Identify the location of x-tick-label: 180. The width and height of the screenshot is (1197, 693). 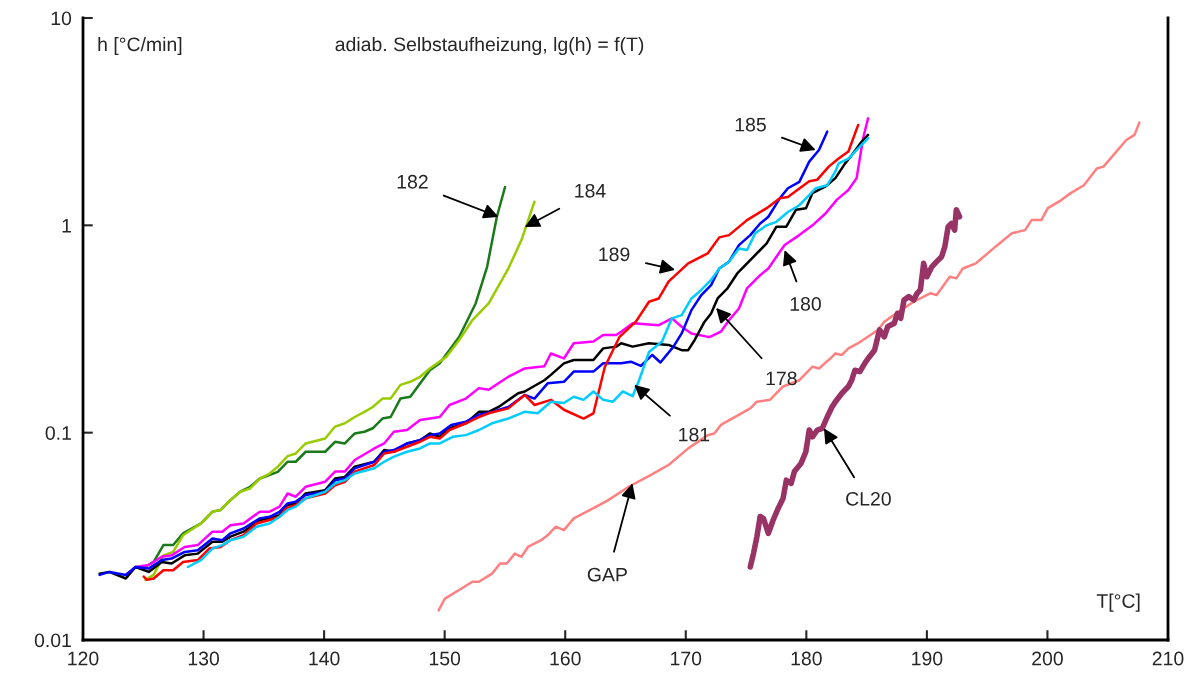
(806, 658).